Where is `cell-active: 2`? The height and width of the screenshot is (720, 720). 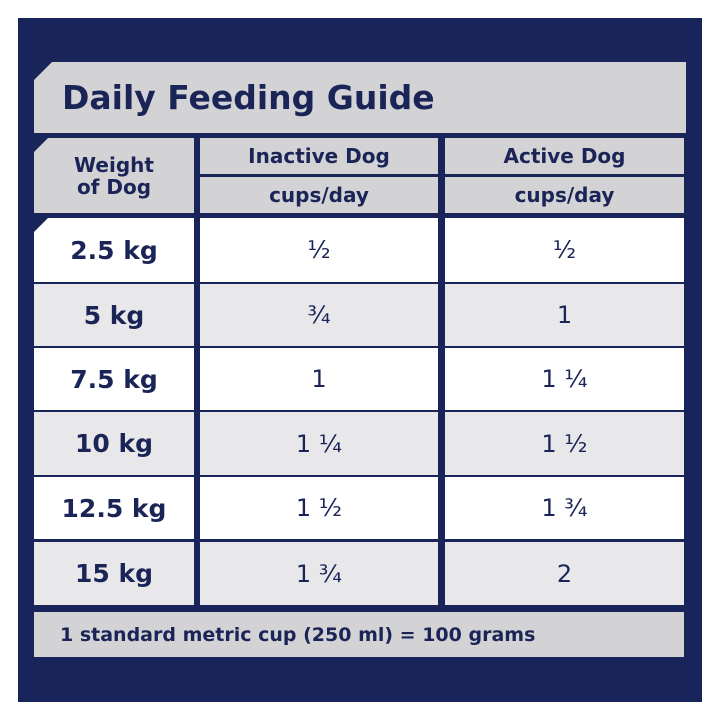 cell-active: 2 is located at coordinates (564, 573).